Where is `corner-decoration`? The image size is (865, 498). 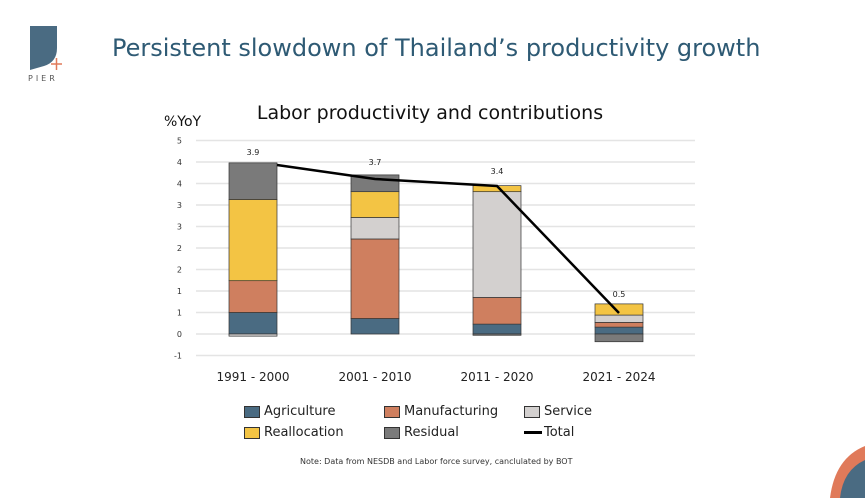
corner-decoration is located at coordinates (847, 472).